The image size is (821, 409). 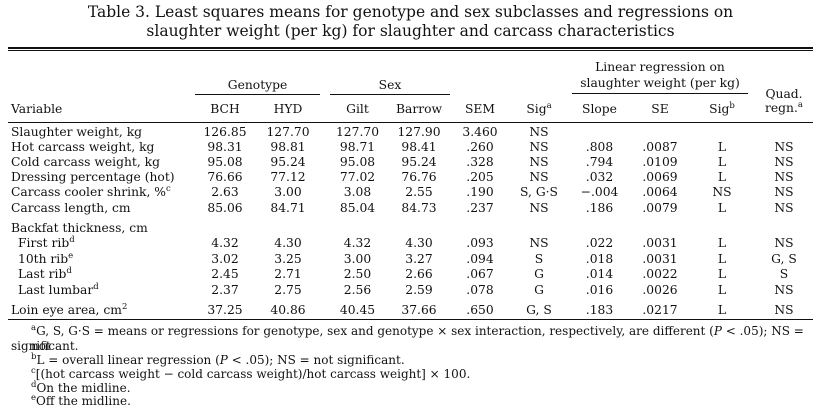 What do you see at coordinates (660, 67) in the screenshot?
I see `group-header-linreg-line-1: Linear regression on` at bounding box center [660, 67].